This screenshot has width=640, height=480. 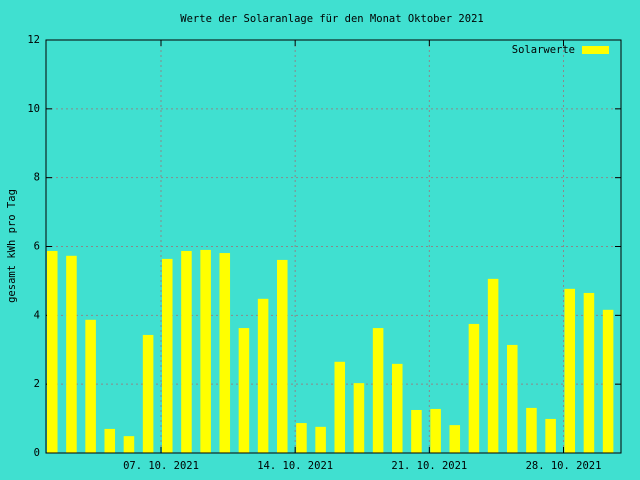 What do you see at coordinates (33, 109) in the screenshot?
I see `y-tick-label: 10` at bounding box center [33, 109].